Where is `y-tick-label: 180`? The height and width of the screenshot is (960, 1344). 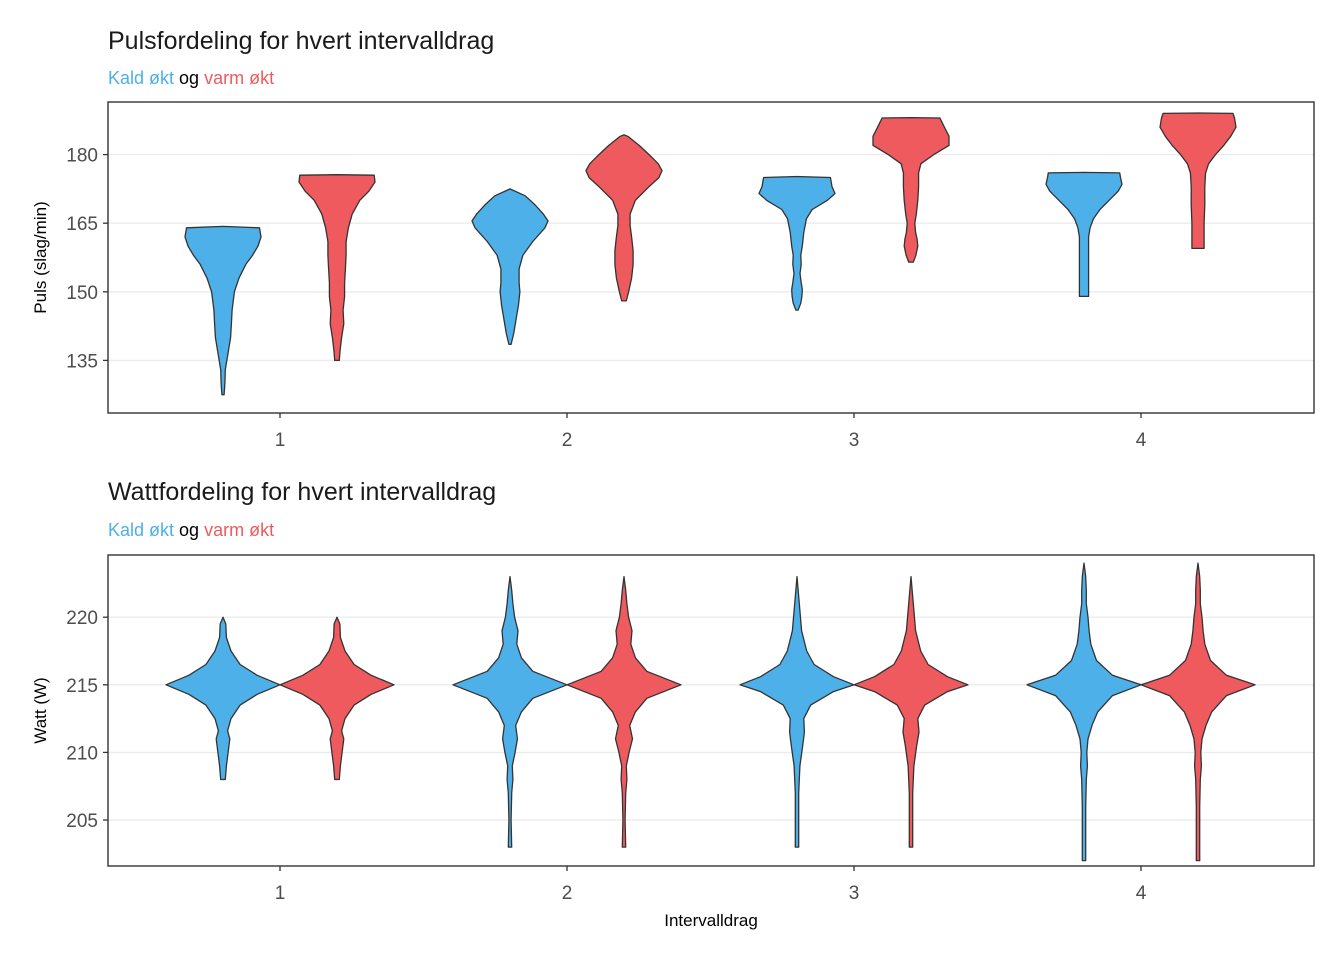 y-tick-label: 180 is located at coordinates (82, 156).